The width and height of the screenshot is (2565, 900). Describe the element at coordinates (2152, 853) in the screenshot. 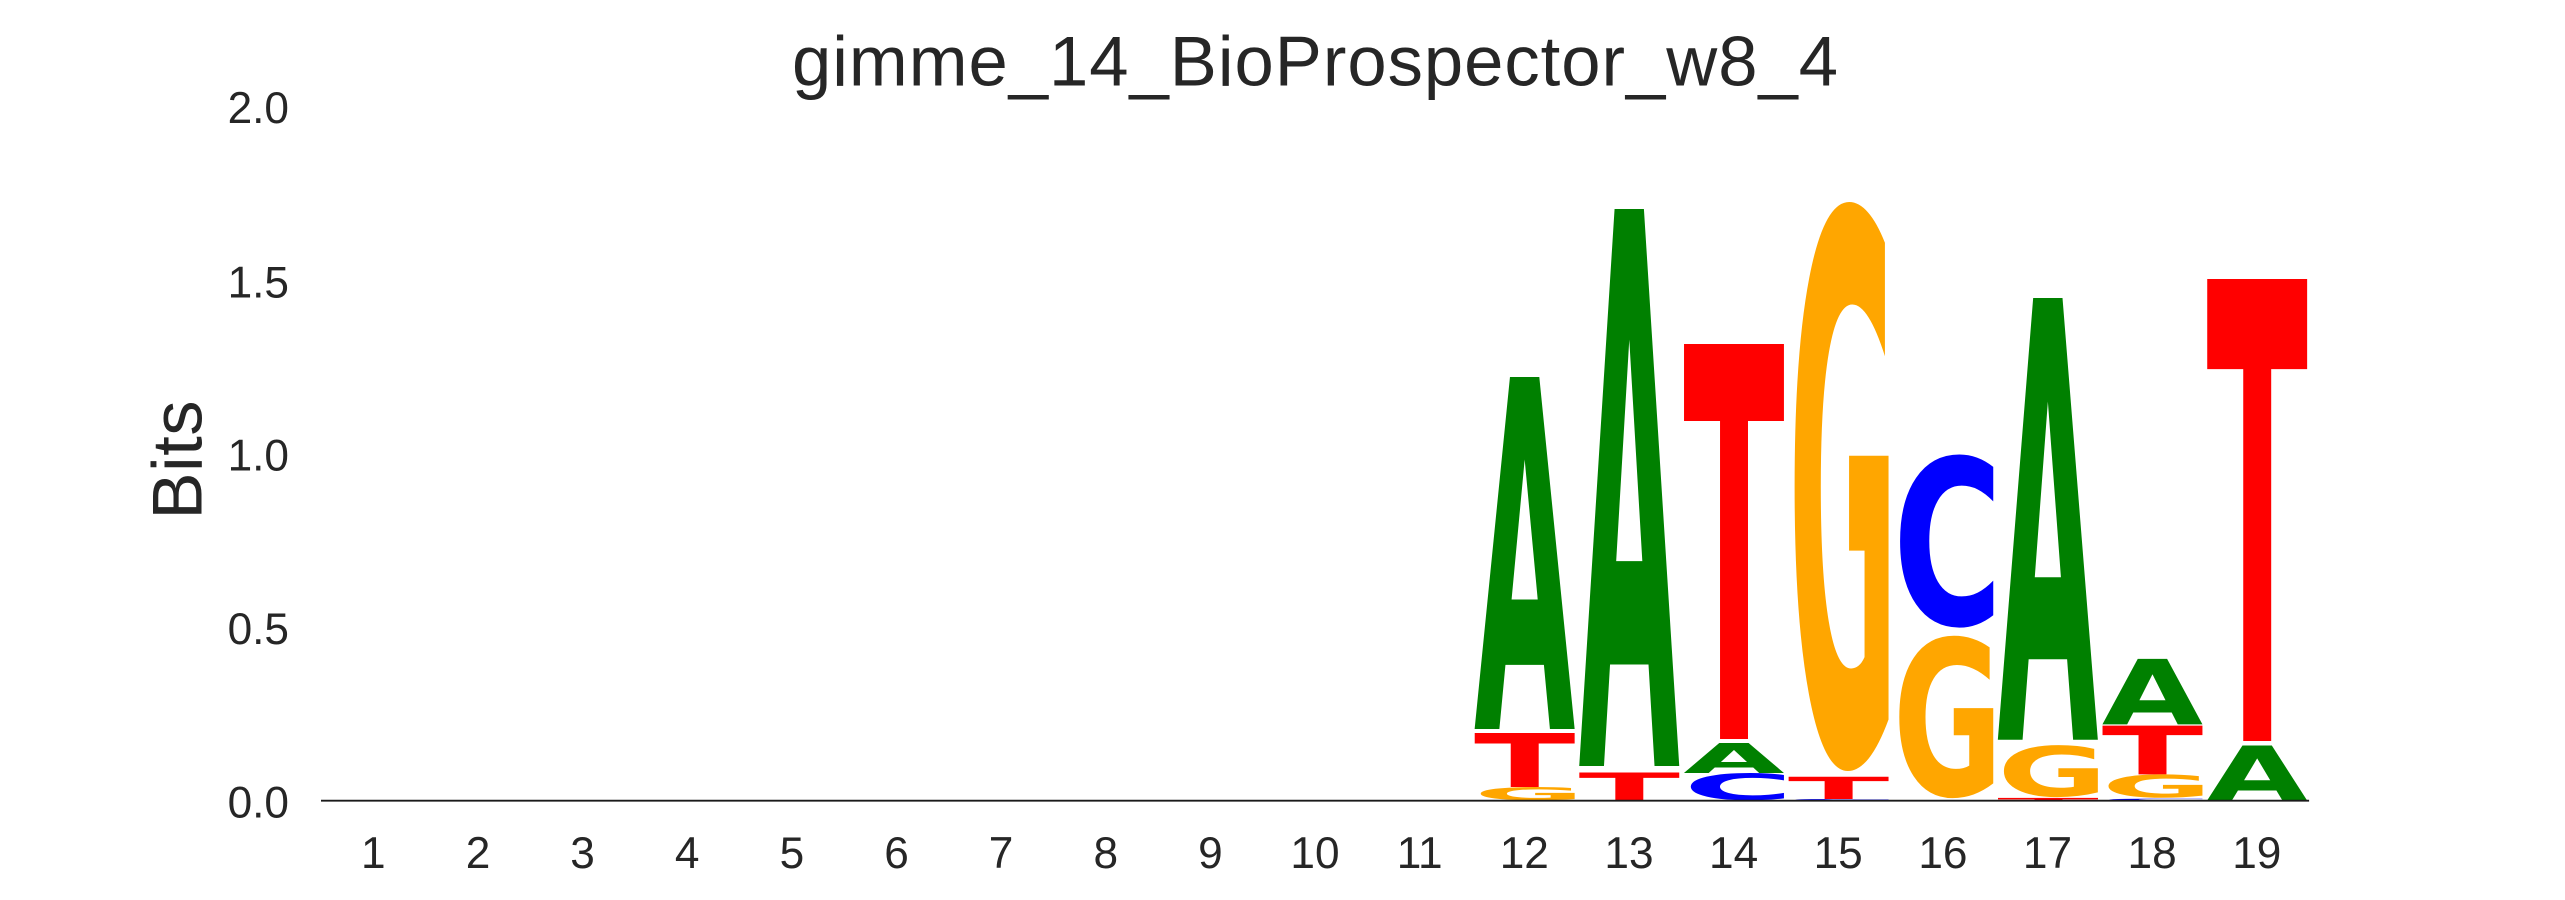

I see `svg-text: 18` at that location.